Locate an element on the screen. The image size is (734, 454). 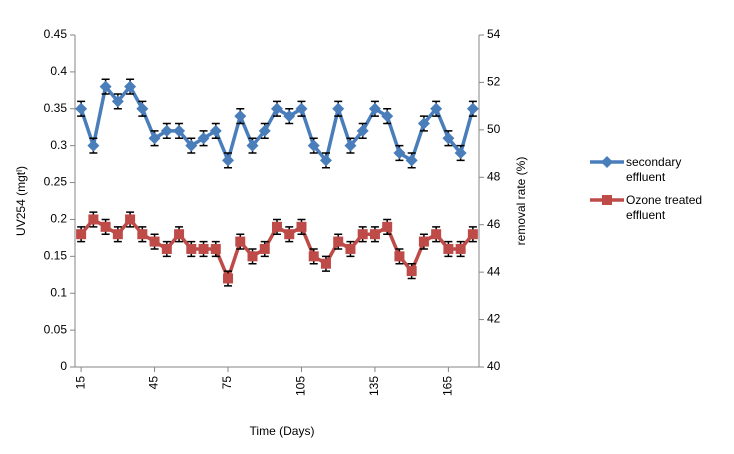
x-tick-label: 45 is located at coordinates (154, 383).